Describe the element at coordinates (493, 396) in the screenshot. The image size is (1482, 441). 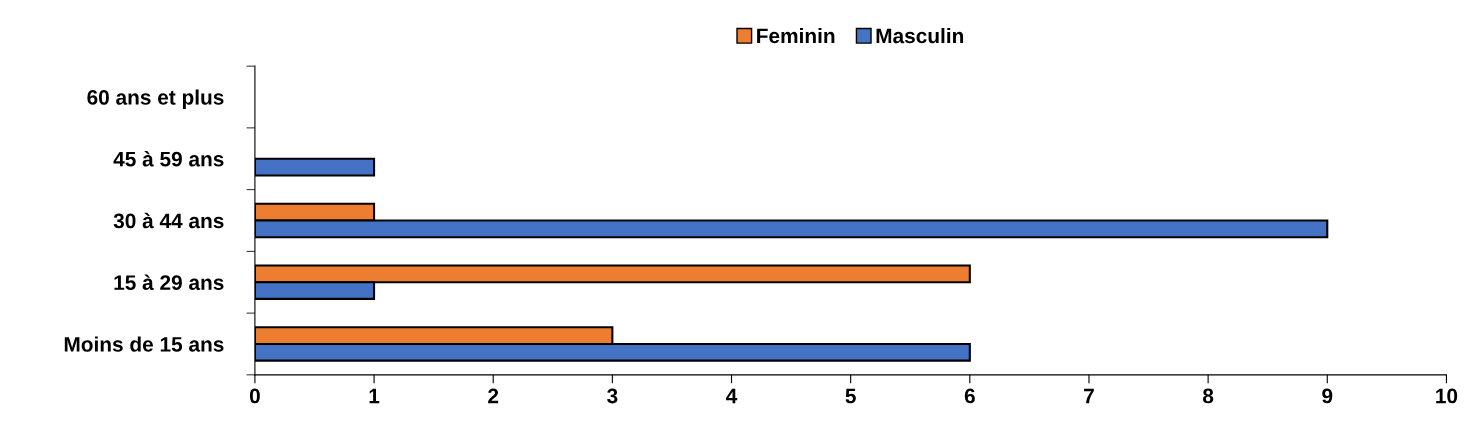
I see `x-tick-label: 2` at that location.